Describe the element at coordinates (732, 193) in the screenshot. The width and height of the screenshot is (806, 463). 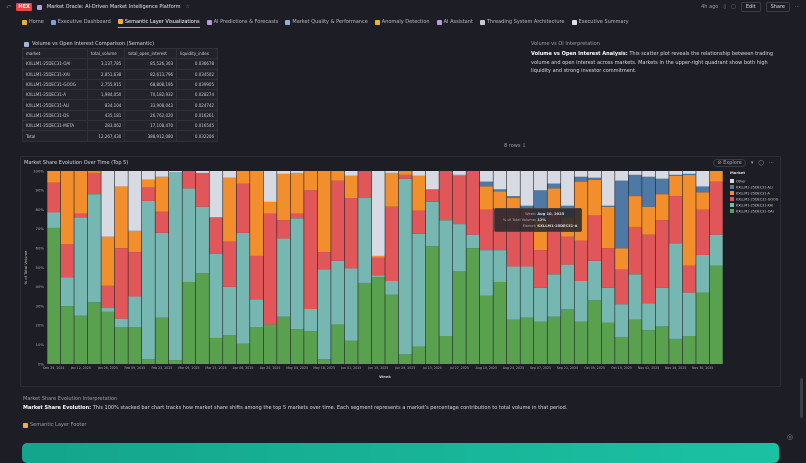
I see `legend-swatch` at that location.